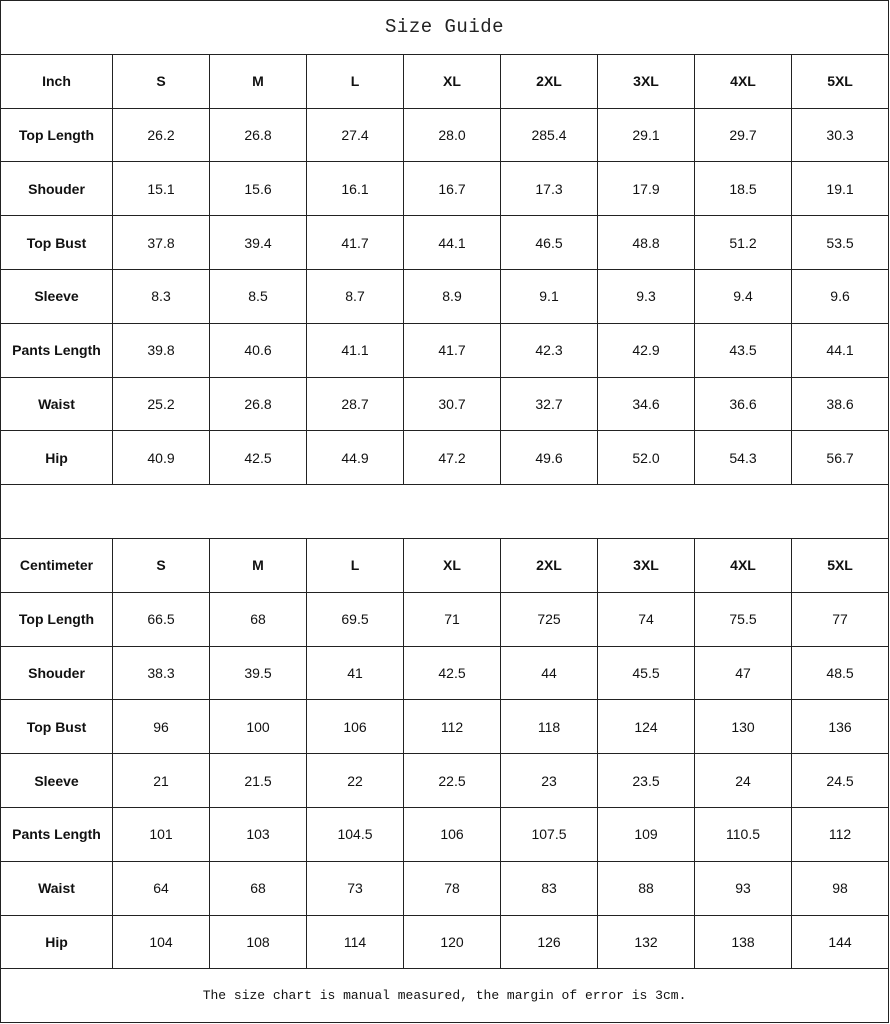 This screenshot has height=1024, width=890. Describe the element at coordinates (56, 619) in the screenshot. I see `row-label: Top Length` at that location.